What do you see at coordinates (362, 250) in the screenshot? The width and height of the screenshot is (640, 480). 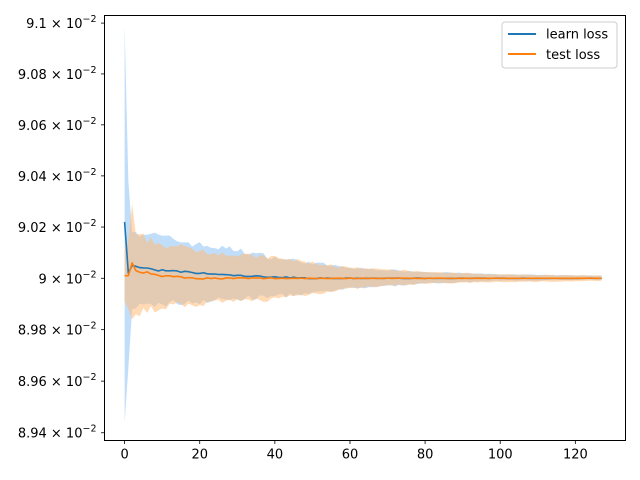 I see `series-lines` at bounding box center [362, 250].